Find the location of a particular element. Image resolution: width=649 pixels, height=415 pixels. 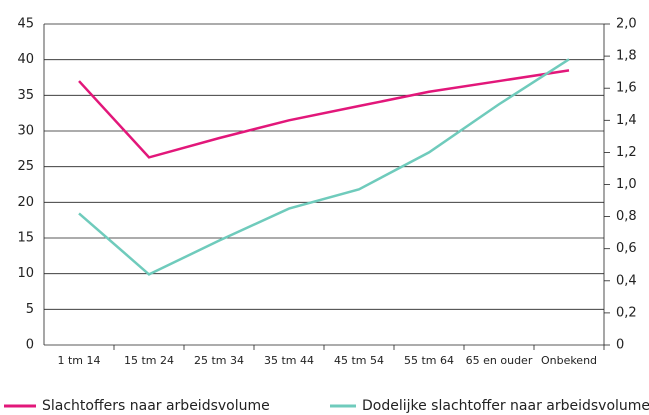

legend-label: Dodelijke slachtoffer naar arbeidsvolume is located at coordinates (505, 406).